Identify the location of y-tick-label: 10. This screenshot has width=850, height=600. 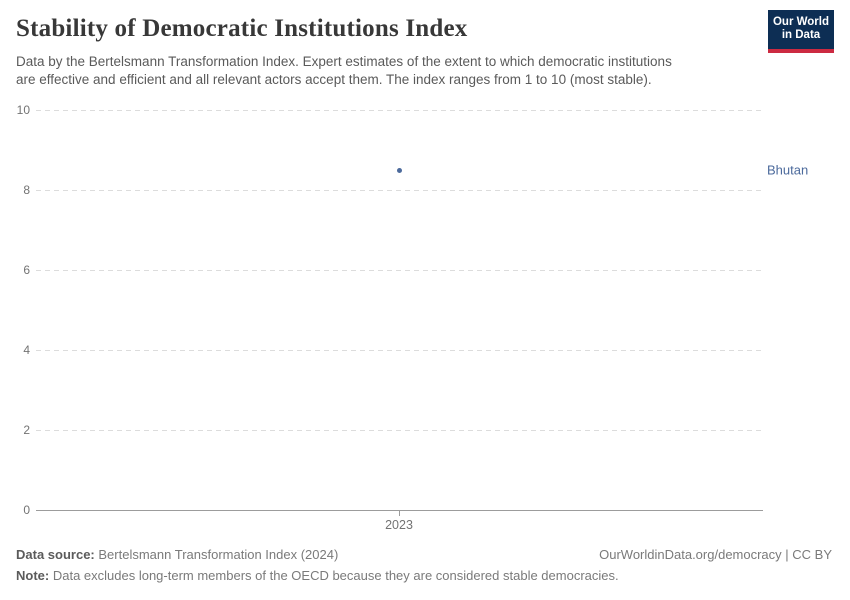
(23, 110).